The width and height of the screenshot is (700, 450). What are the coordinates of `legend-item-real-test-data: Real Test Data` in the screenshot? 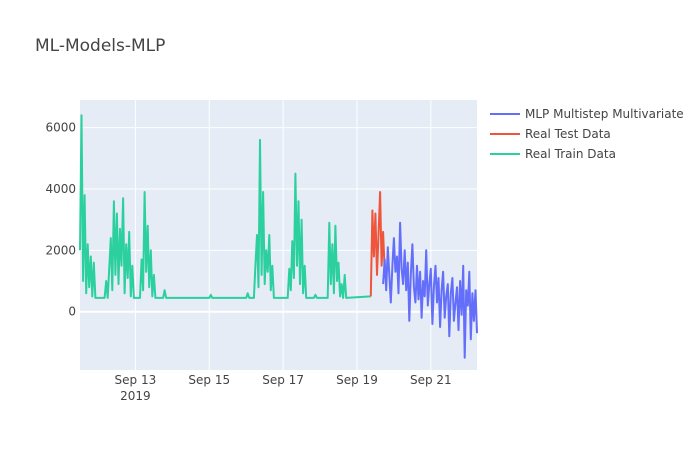 It's located at (550, 134).